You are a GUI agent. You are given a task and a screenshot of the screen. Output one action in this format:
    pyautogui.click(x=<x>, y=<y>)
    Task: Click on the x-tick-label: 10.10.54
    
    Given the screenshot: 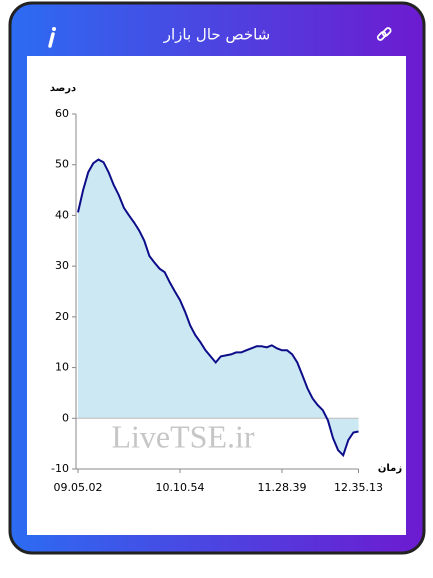 What is the action you would take?
    pyautogui.click(x=180, y=487)
    